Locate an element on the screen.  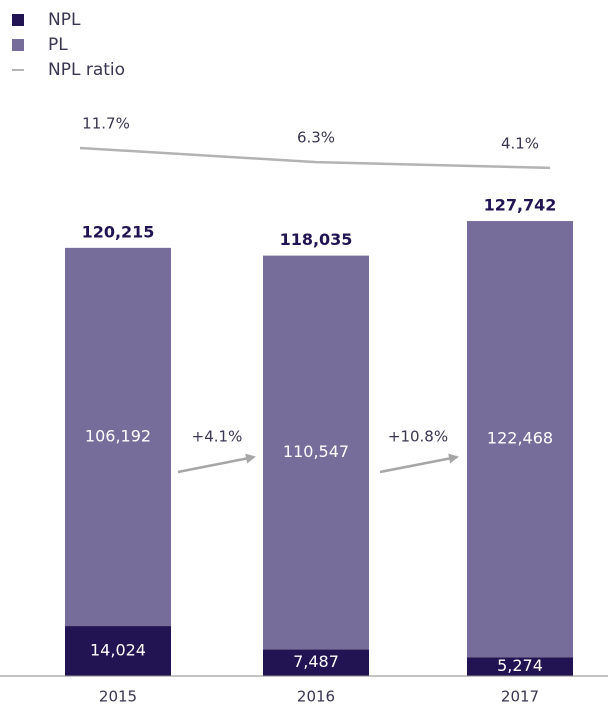
total-label: 127,742 is located at coordinates (520, 205).